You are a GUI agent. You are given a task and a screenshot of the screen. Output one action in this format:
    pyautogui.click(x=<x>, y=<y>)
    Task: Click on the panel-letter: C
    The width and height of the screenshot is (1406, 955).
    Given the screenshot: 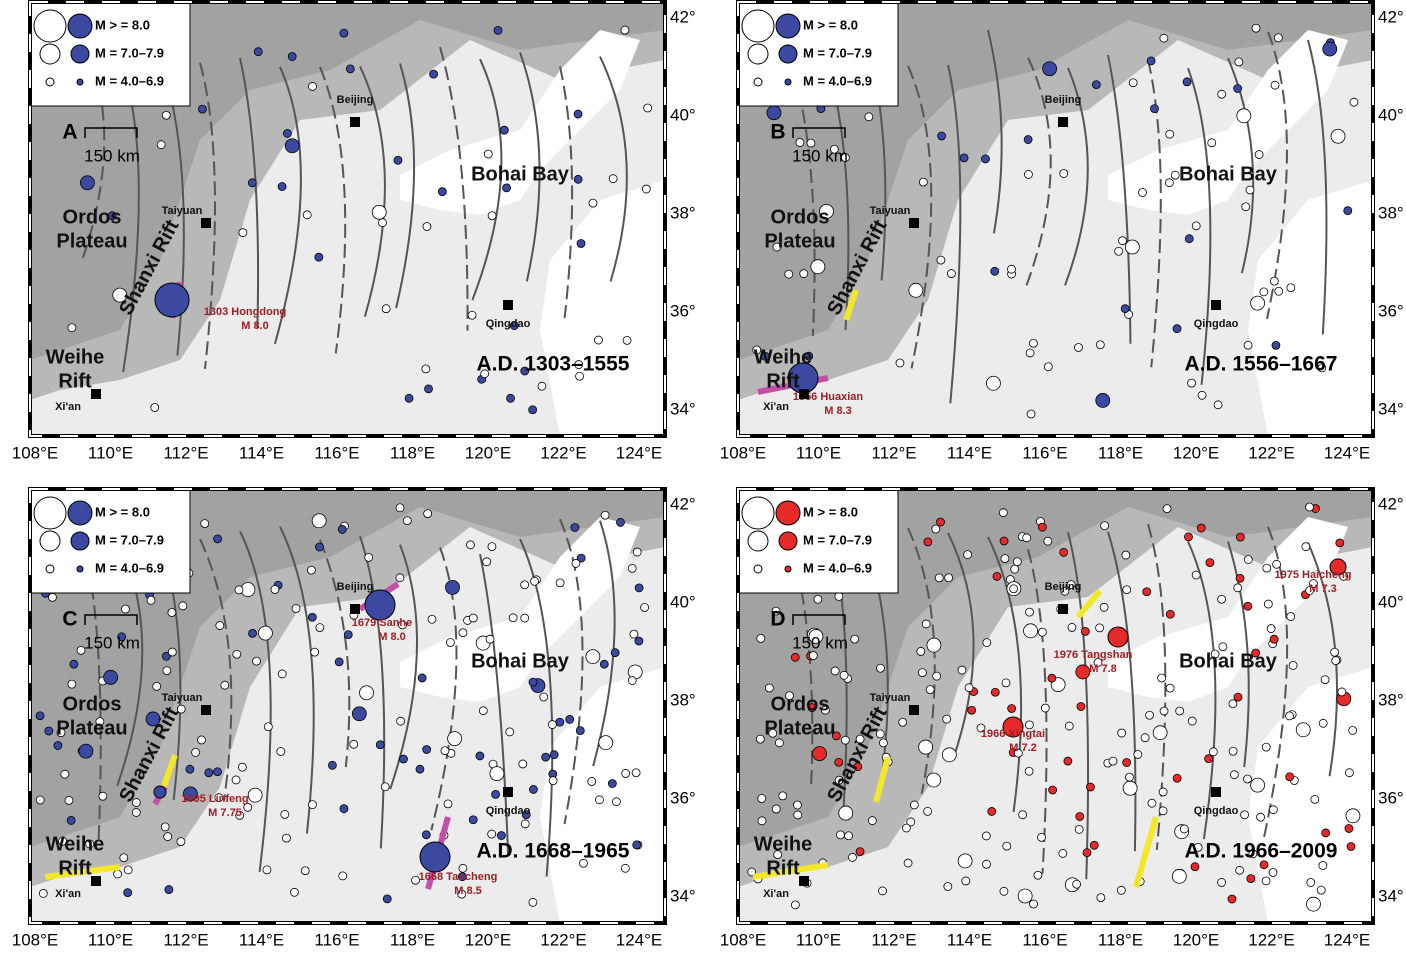 What is the action you would take?
    pyautogui.click(x=69, y=619)
    